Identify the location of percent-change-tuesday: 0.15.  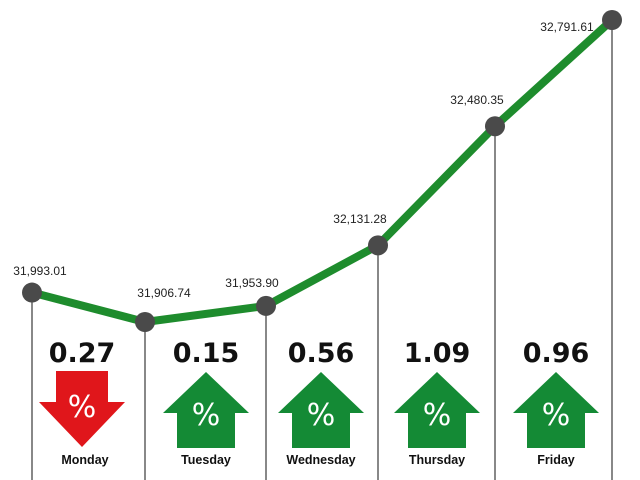
(206, 353).